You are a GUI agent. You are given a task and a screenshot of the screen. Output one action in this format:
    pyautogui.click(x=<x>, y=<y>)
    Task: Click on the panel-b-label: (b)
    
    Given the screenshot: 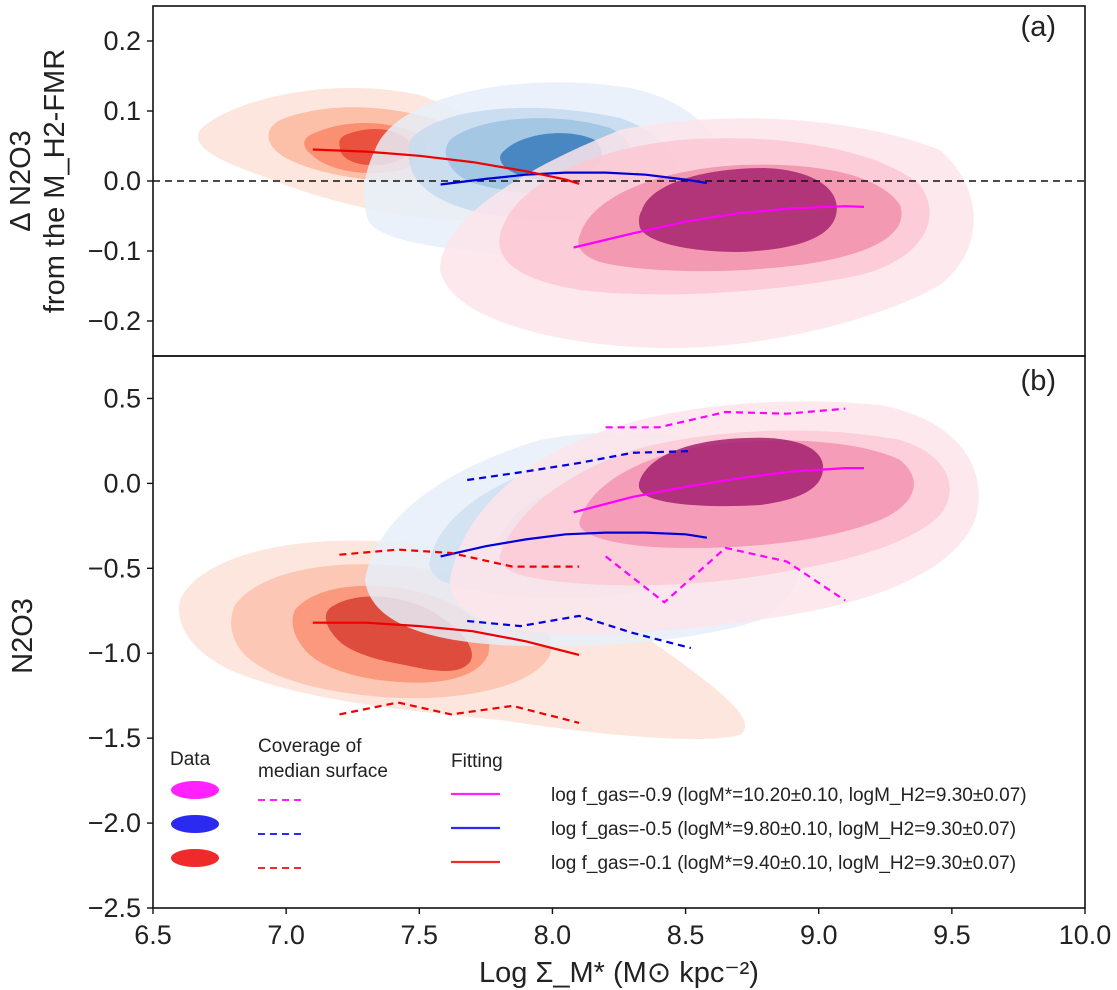 What is the action you would take?
    pyautogui.click(x=1038, y=381)
    